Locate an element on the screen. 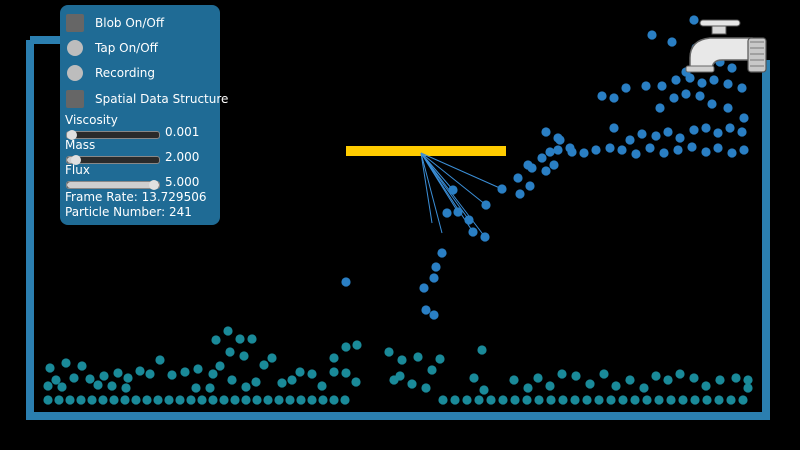 The width and height of the screenshot is (800, 450). faucet-handle-bar is located at coordinates (720, 23).